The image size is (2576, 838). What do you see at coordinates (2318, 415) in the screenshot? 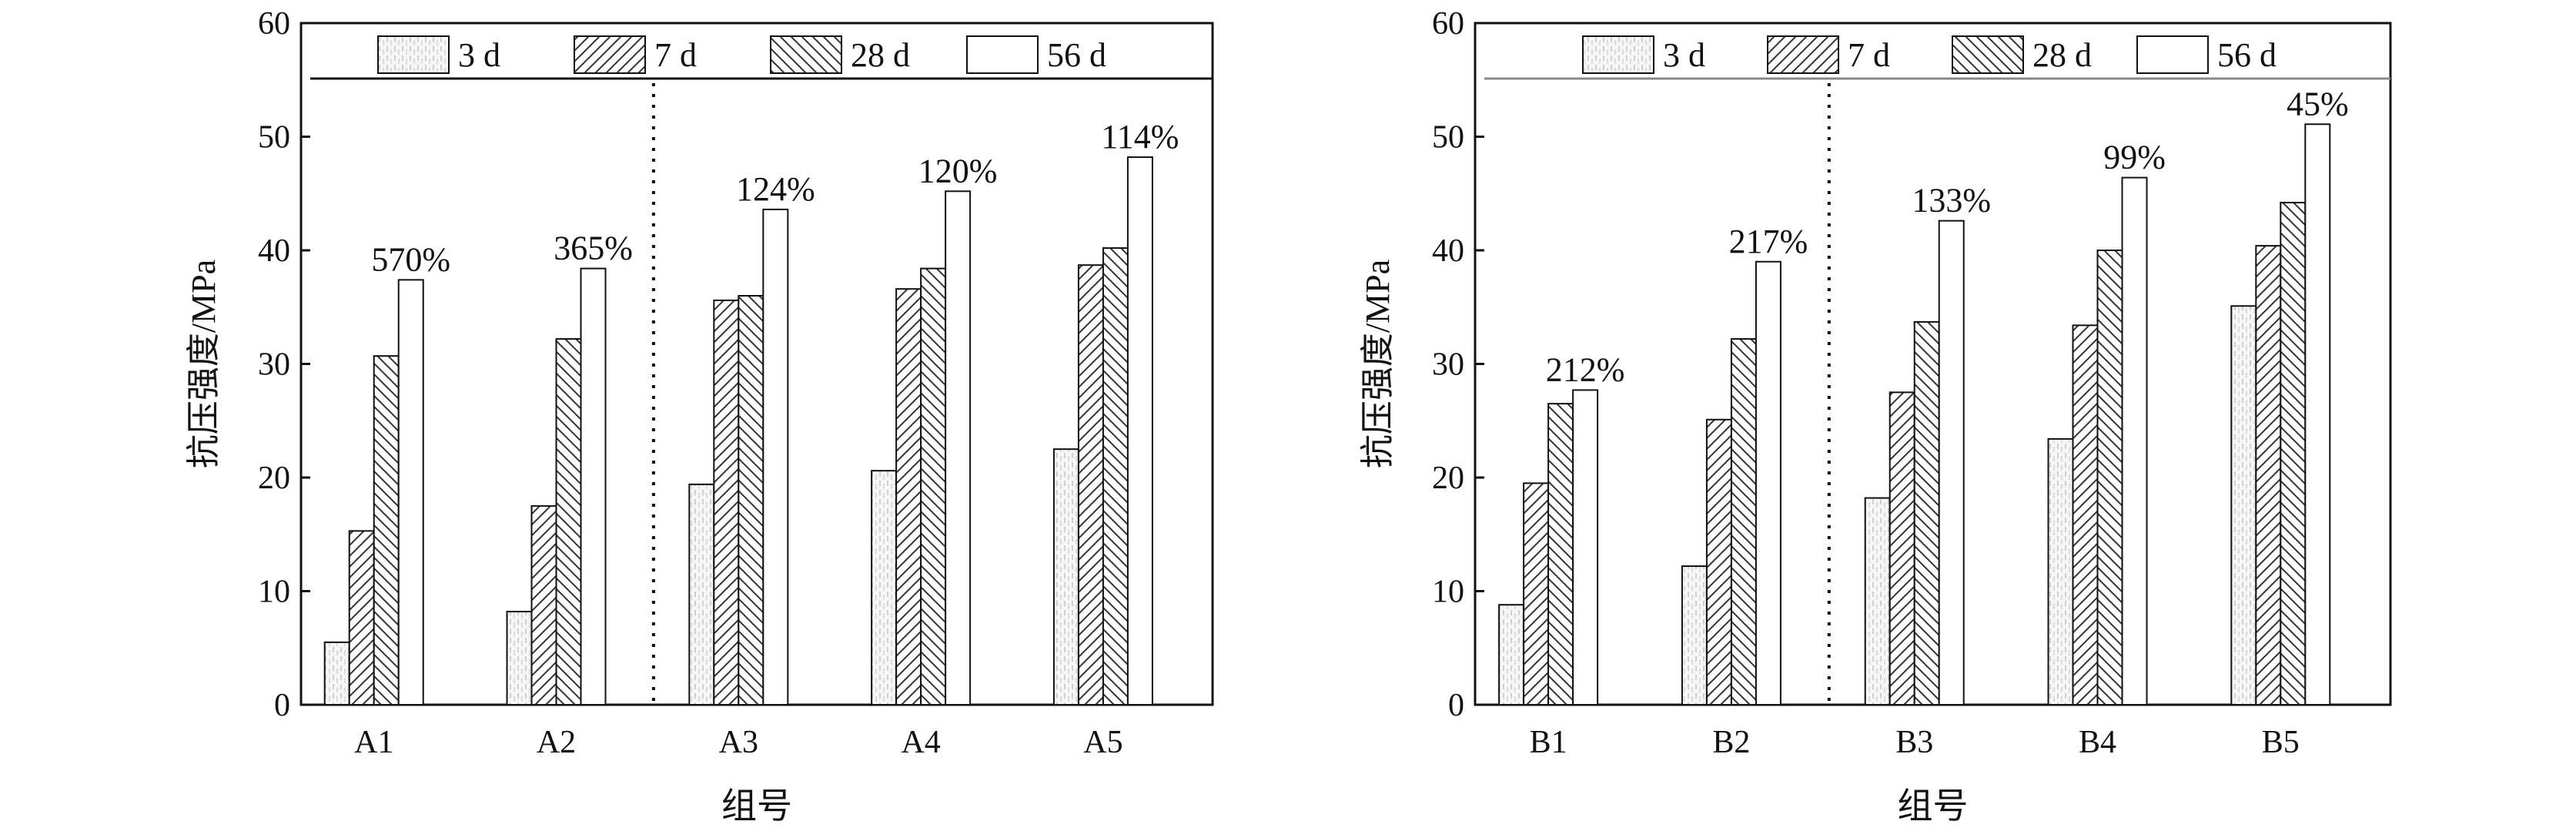
I see `bar-56d-B5` at bounding box center [2318, 415].